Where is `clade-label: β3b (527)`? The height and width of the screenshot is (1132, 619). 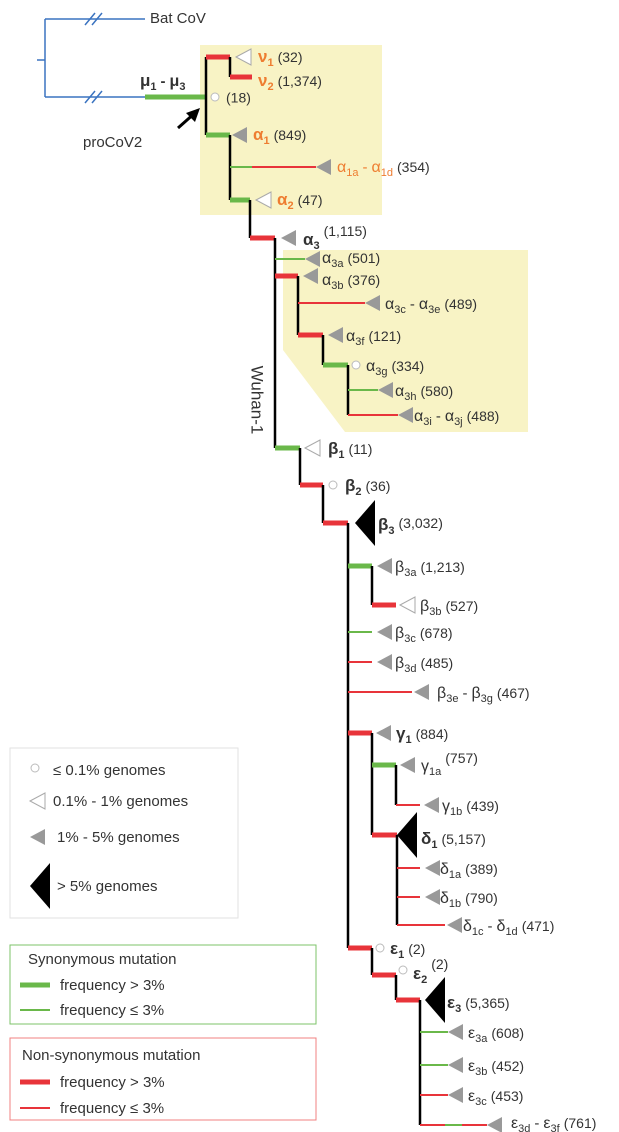
clade-label: β3b (527) is located at coordinates (449, 608).